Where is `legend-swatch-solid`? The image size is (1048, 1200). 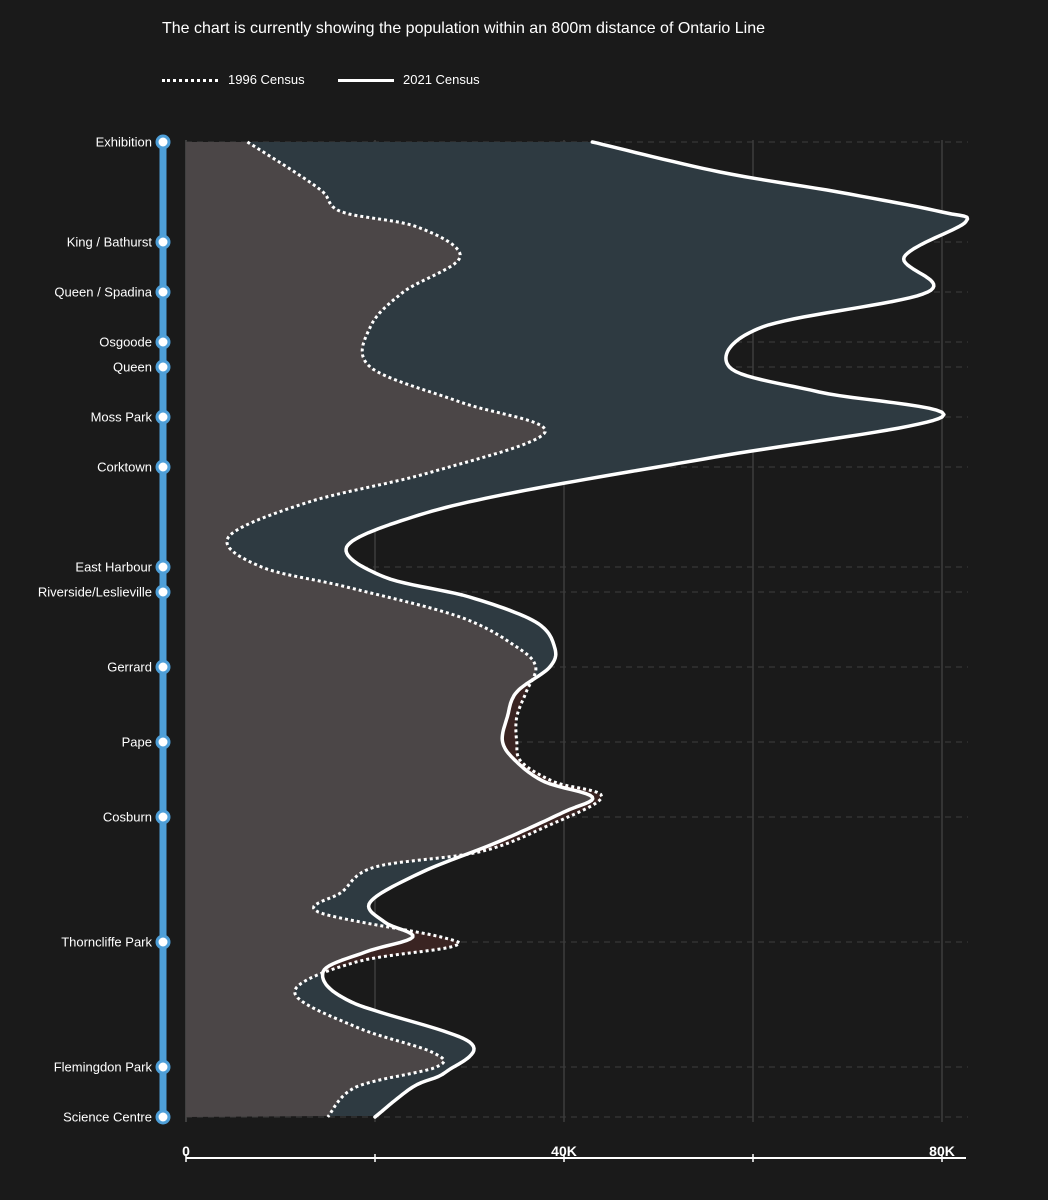 legend-swatch-solid is located at coordinates (366, 80).